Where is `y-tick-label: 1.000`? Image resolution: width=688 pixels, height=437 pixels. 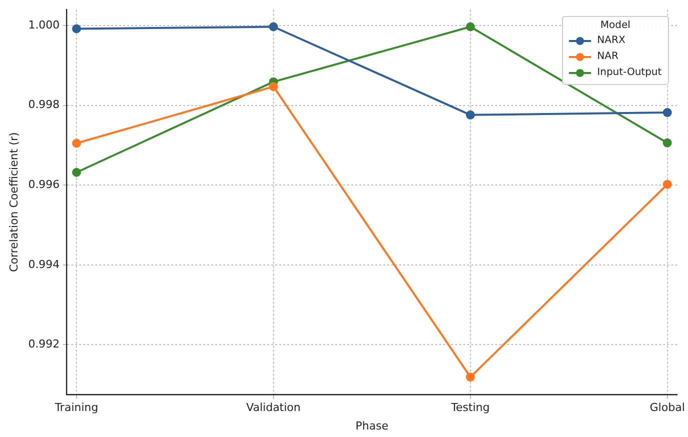
y-tick-label: 1.000 is located at coordinates (44, 25).